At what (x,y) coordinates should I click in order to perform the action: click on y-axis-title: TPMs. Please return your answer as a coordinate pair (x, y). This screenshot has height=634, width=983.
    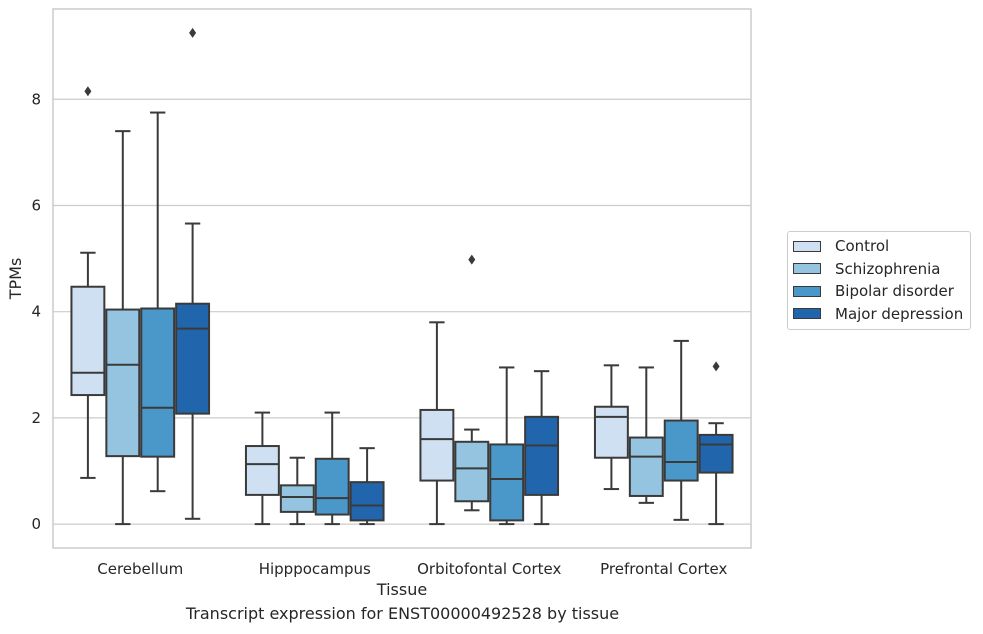
    Looking at the image, I should click on (15, 279).